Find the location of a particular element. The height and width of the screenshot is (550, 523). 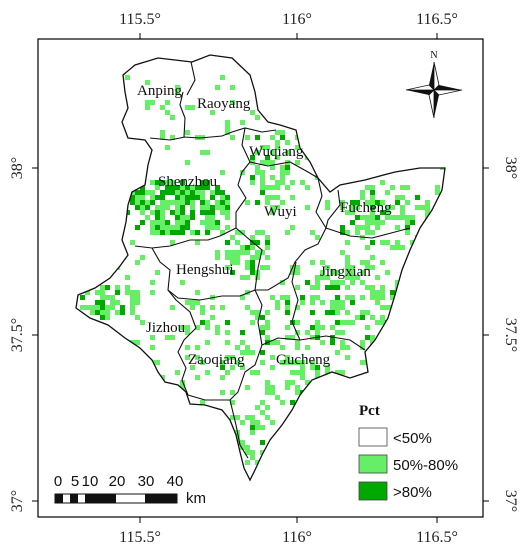

boundary-shenzhou-wuqiang is located at coordinates (243, 177).